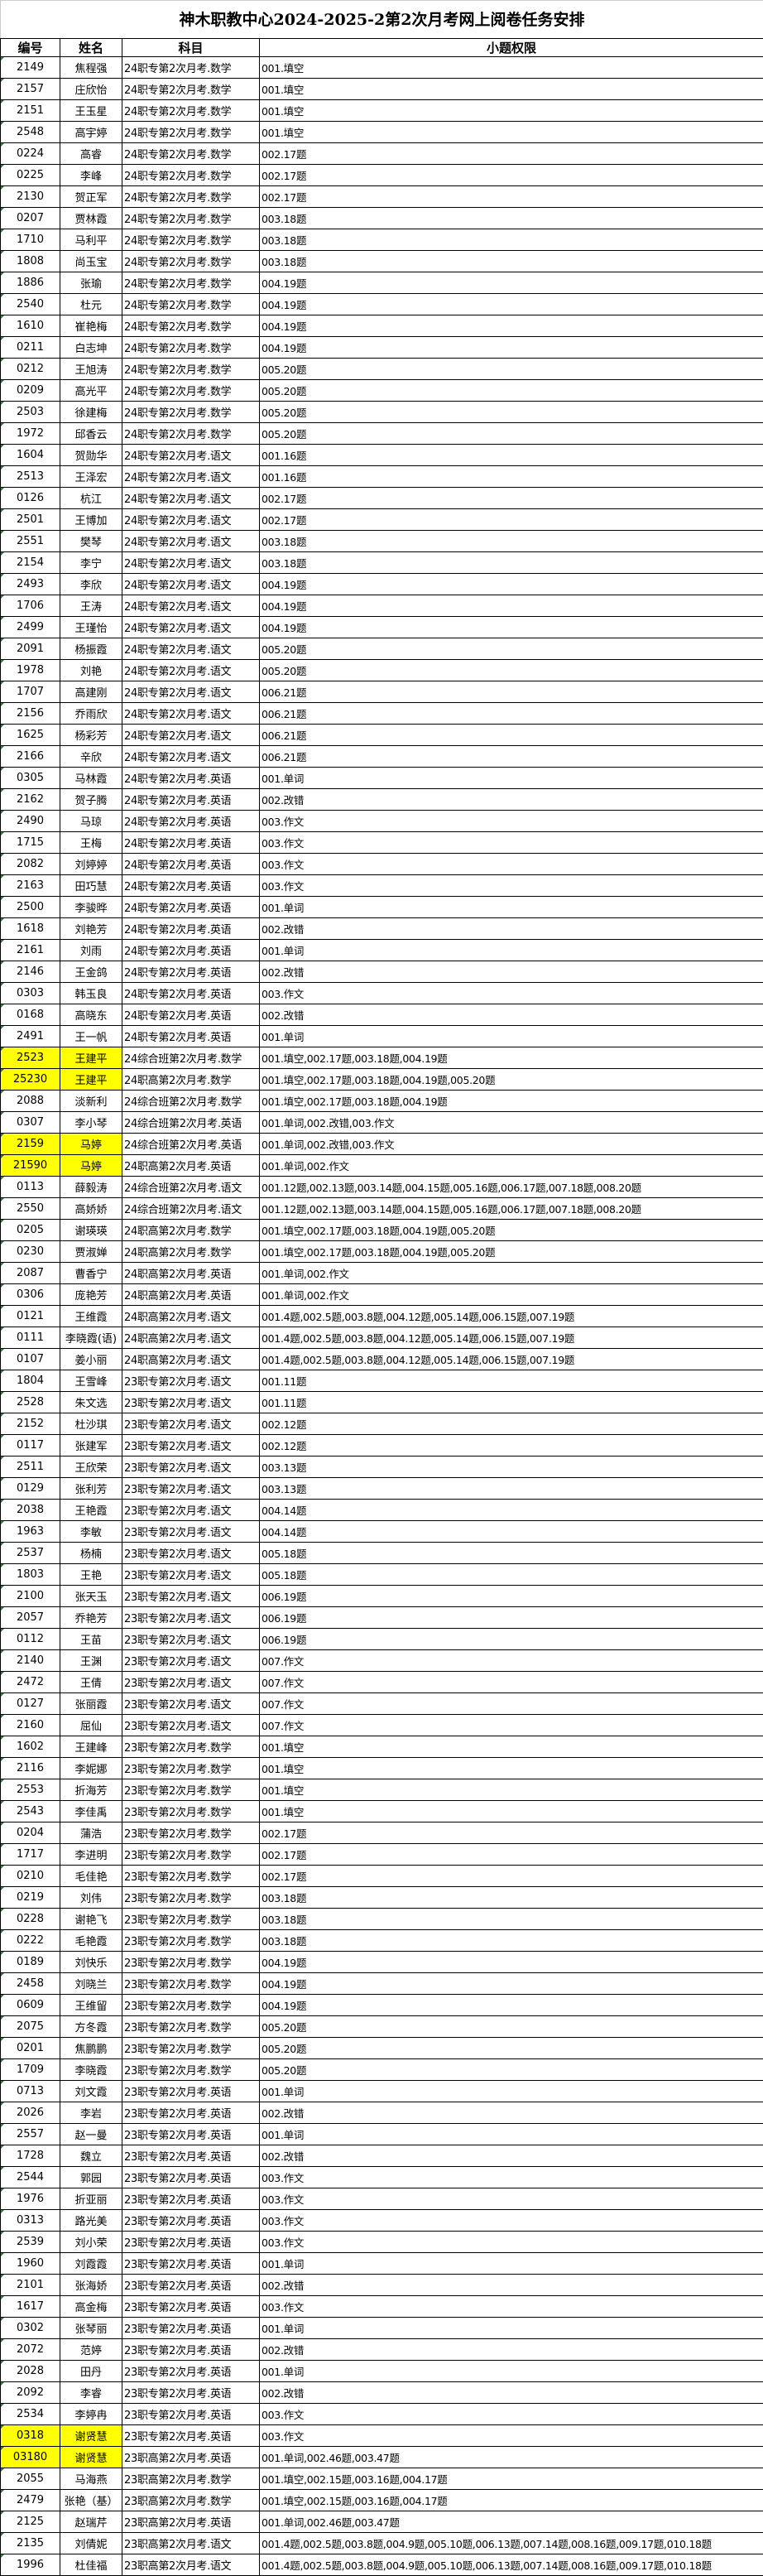 The image size is (763, 2576). I want to click on cell-name: 白志坤, so click(91, 348).